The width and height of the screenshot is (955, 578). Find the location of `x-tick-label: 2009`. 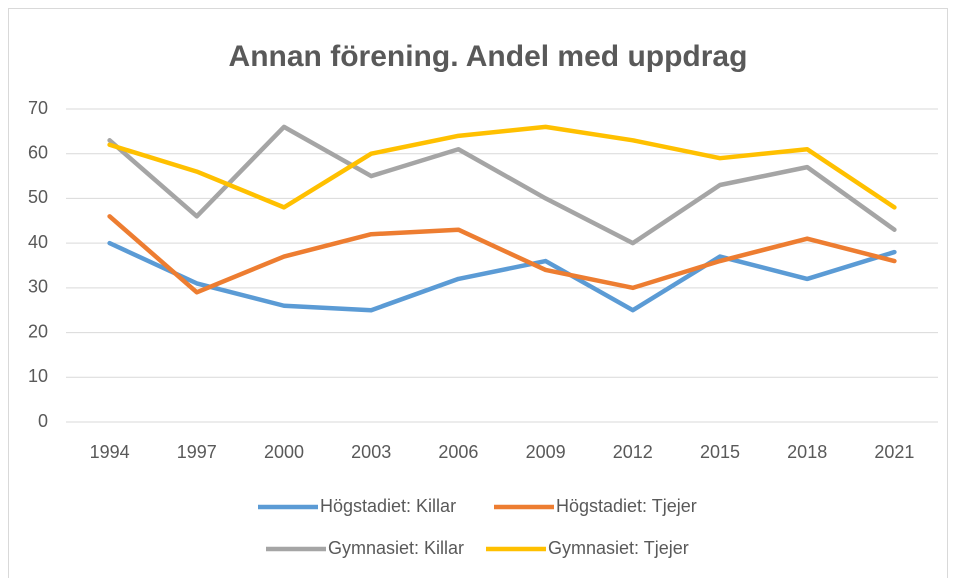

x-tick-label: 2009 is located at coordinates (546, 452).